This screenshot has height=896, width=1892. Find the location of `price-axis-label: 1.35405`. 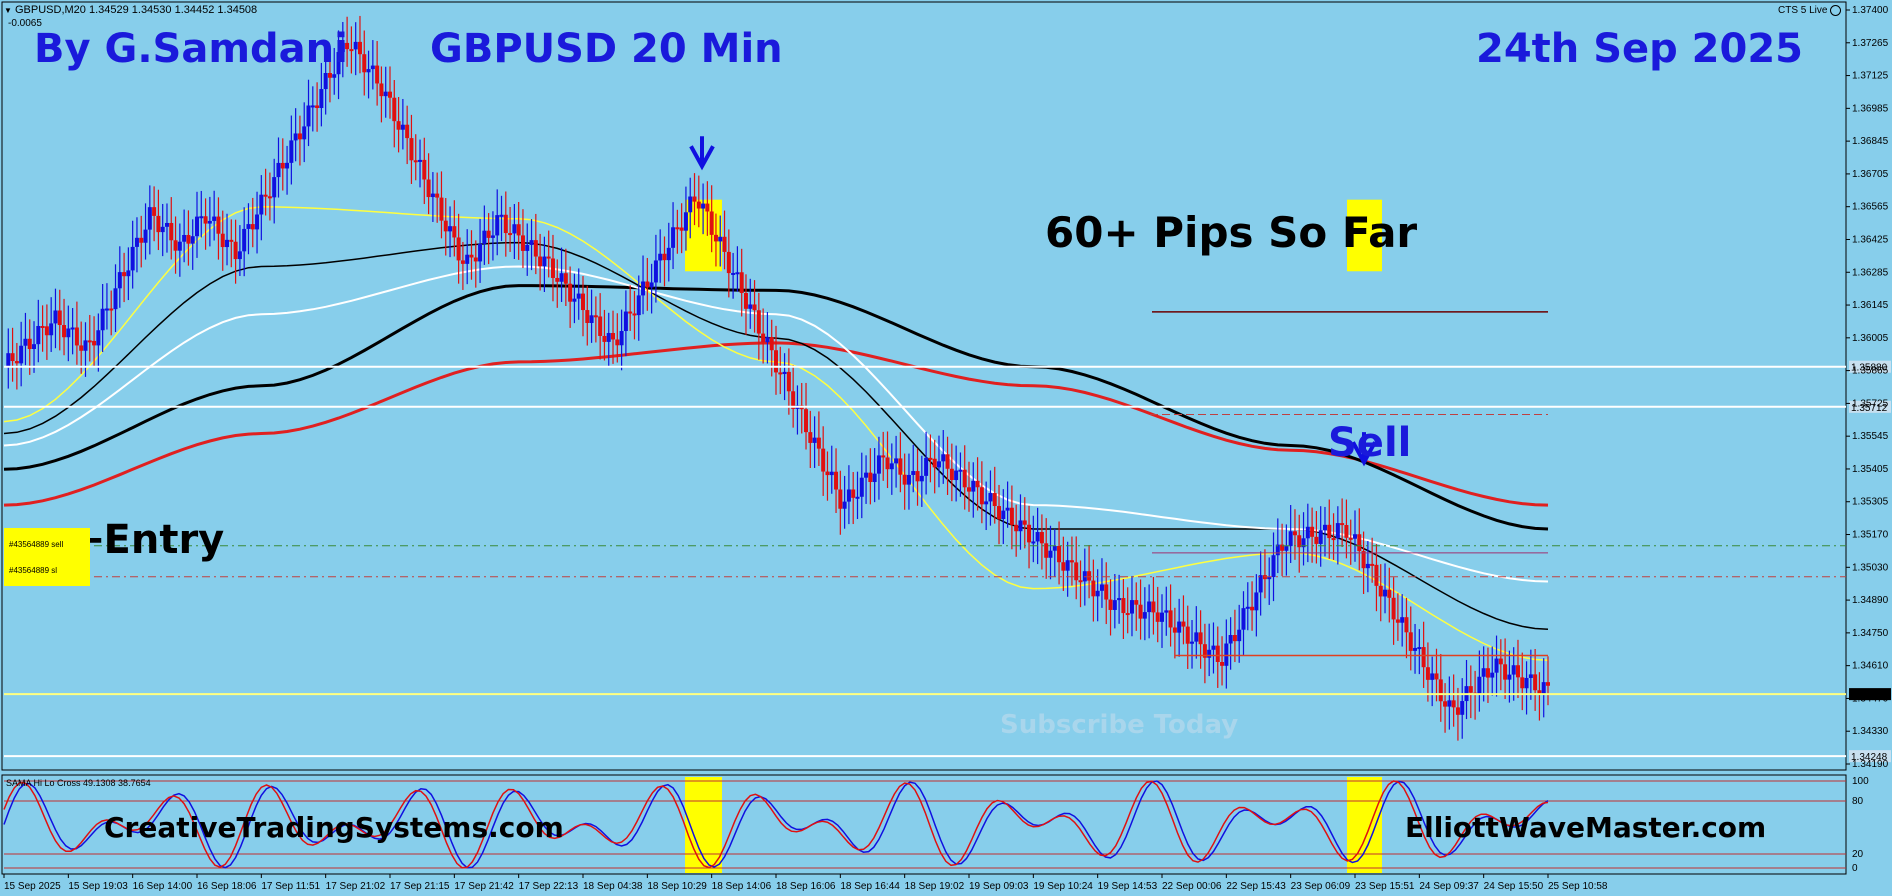

price-axis-label: 1.35405 is located at coordinates (1870, 469).